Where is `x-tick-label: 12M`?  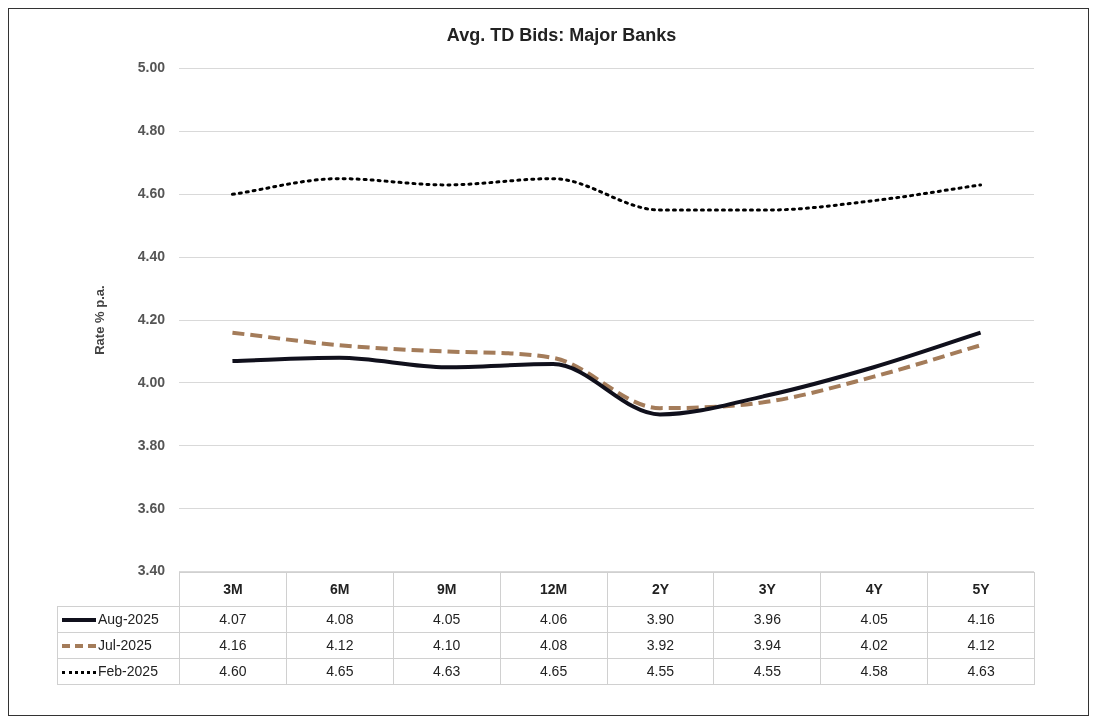
x-tick-label: 12M is located at coordinates (553, 589).